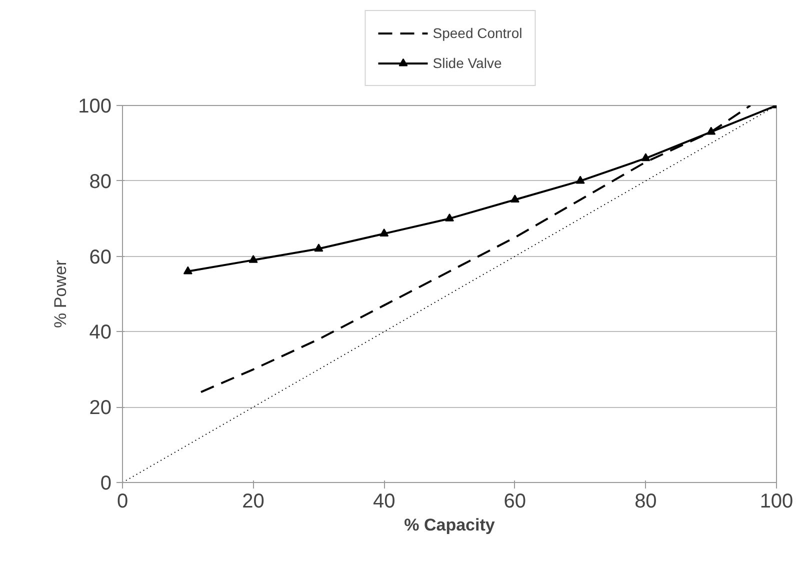 Image resolution: width=803 pixels, height=583 pixels. Describe the element at coordinates (60, 294) in the screenshot. I see `y-axis-title: % Power` at that location.